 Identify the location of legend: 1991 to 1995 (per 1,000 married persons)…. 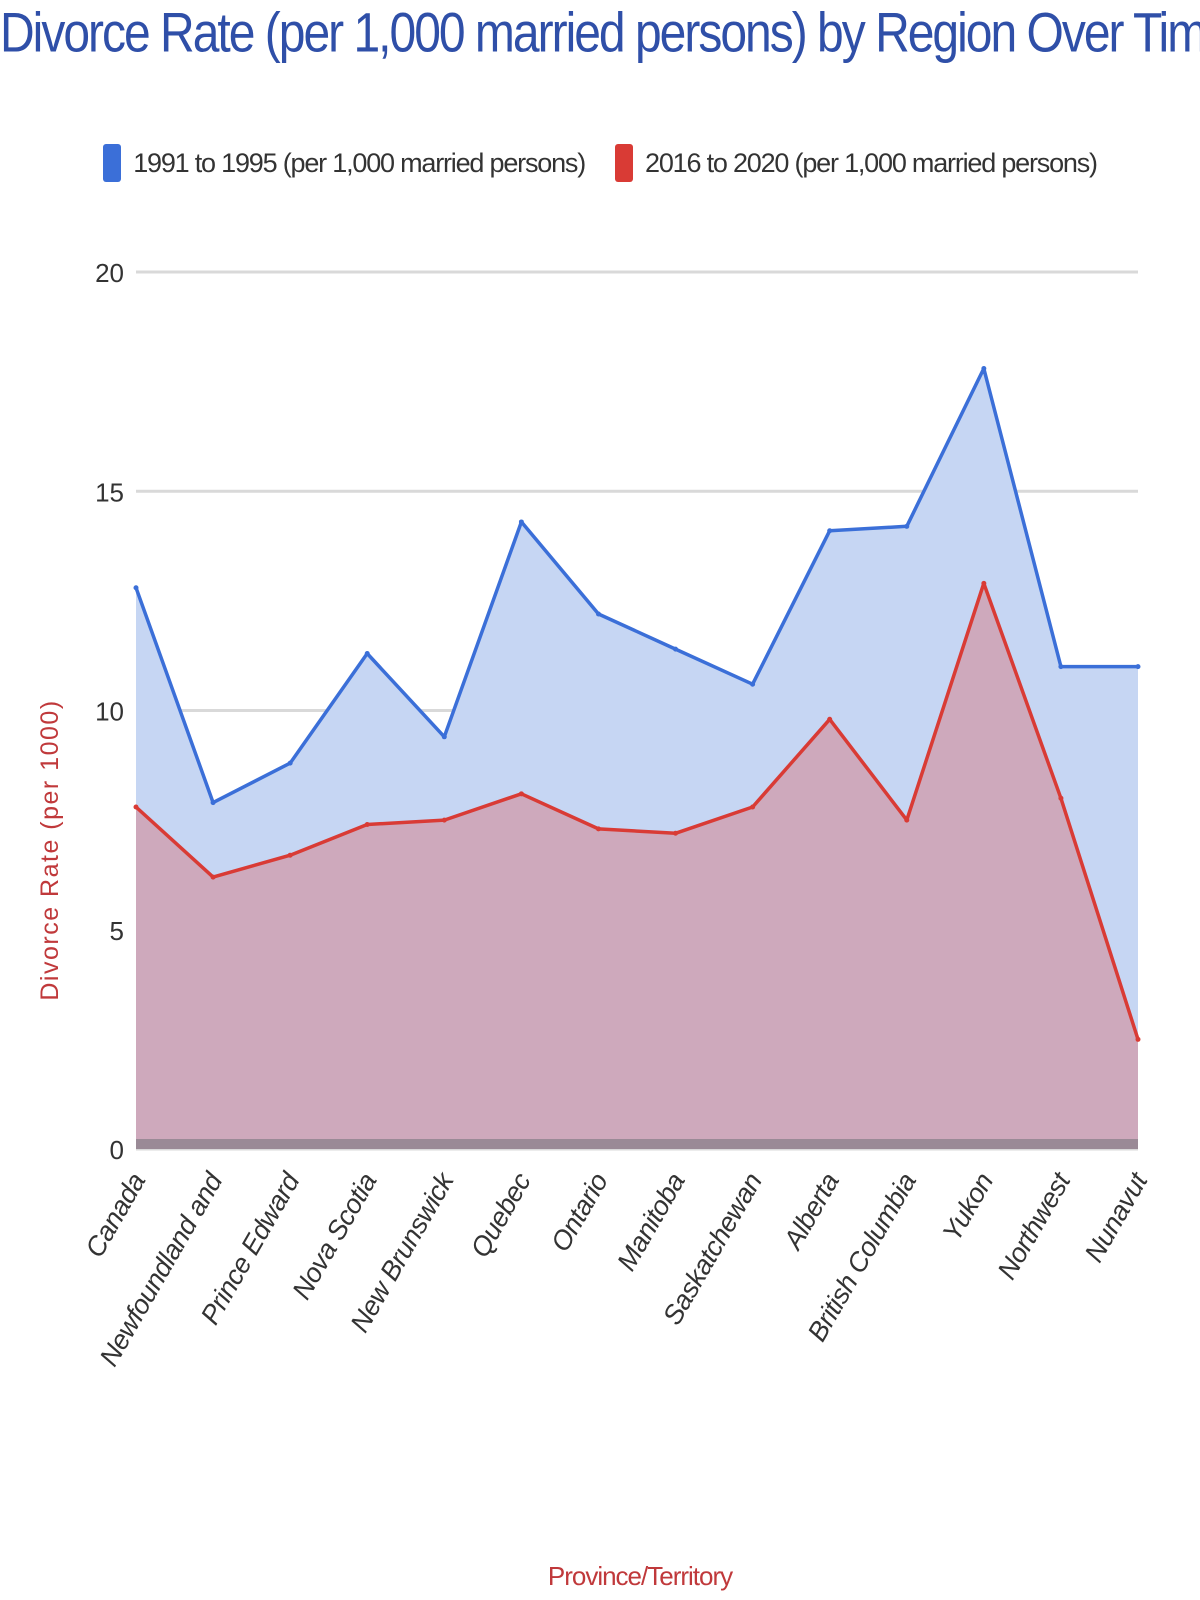
(600, 163).